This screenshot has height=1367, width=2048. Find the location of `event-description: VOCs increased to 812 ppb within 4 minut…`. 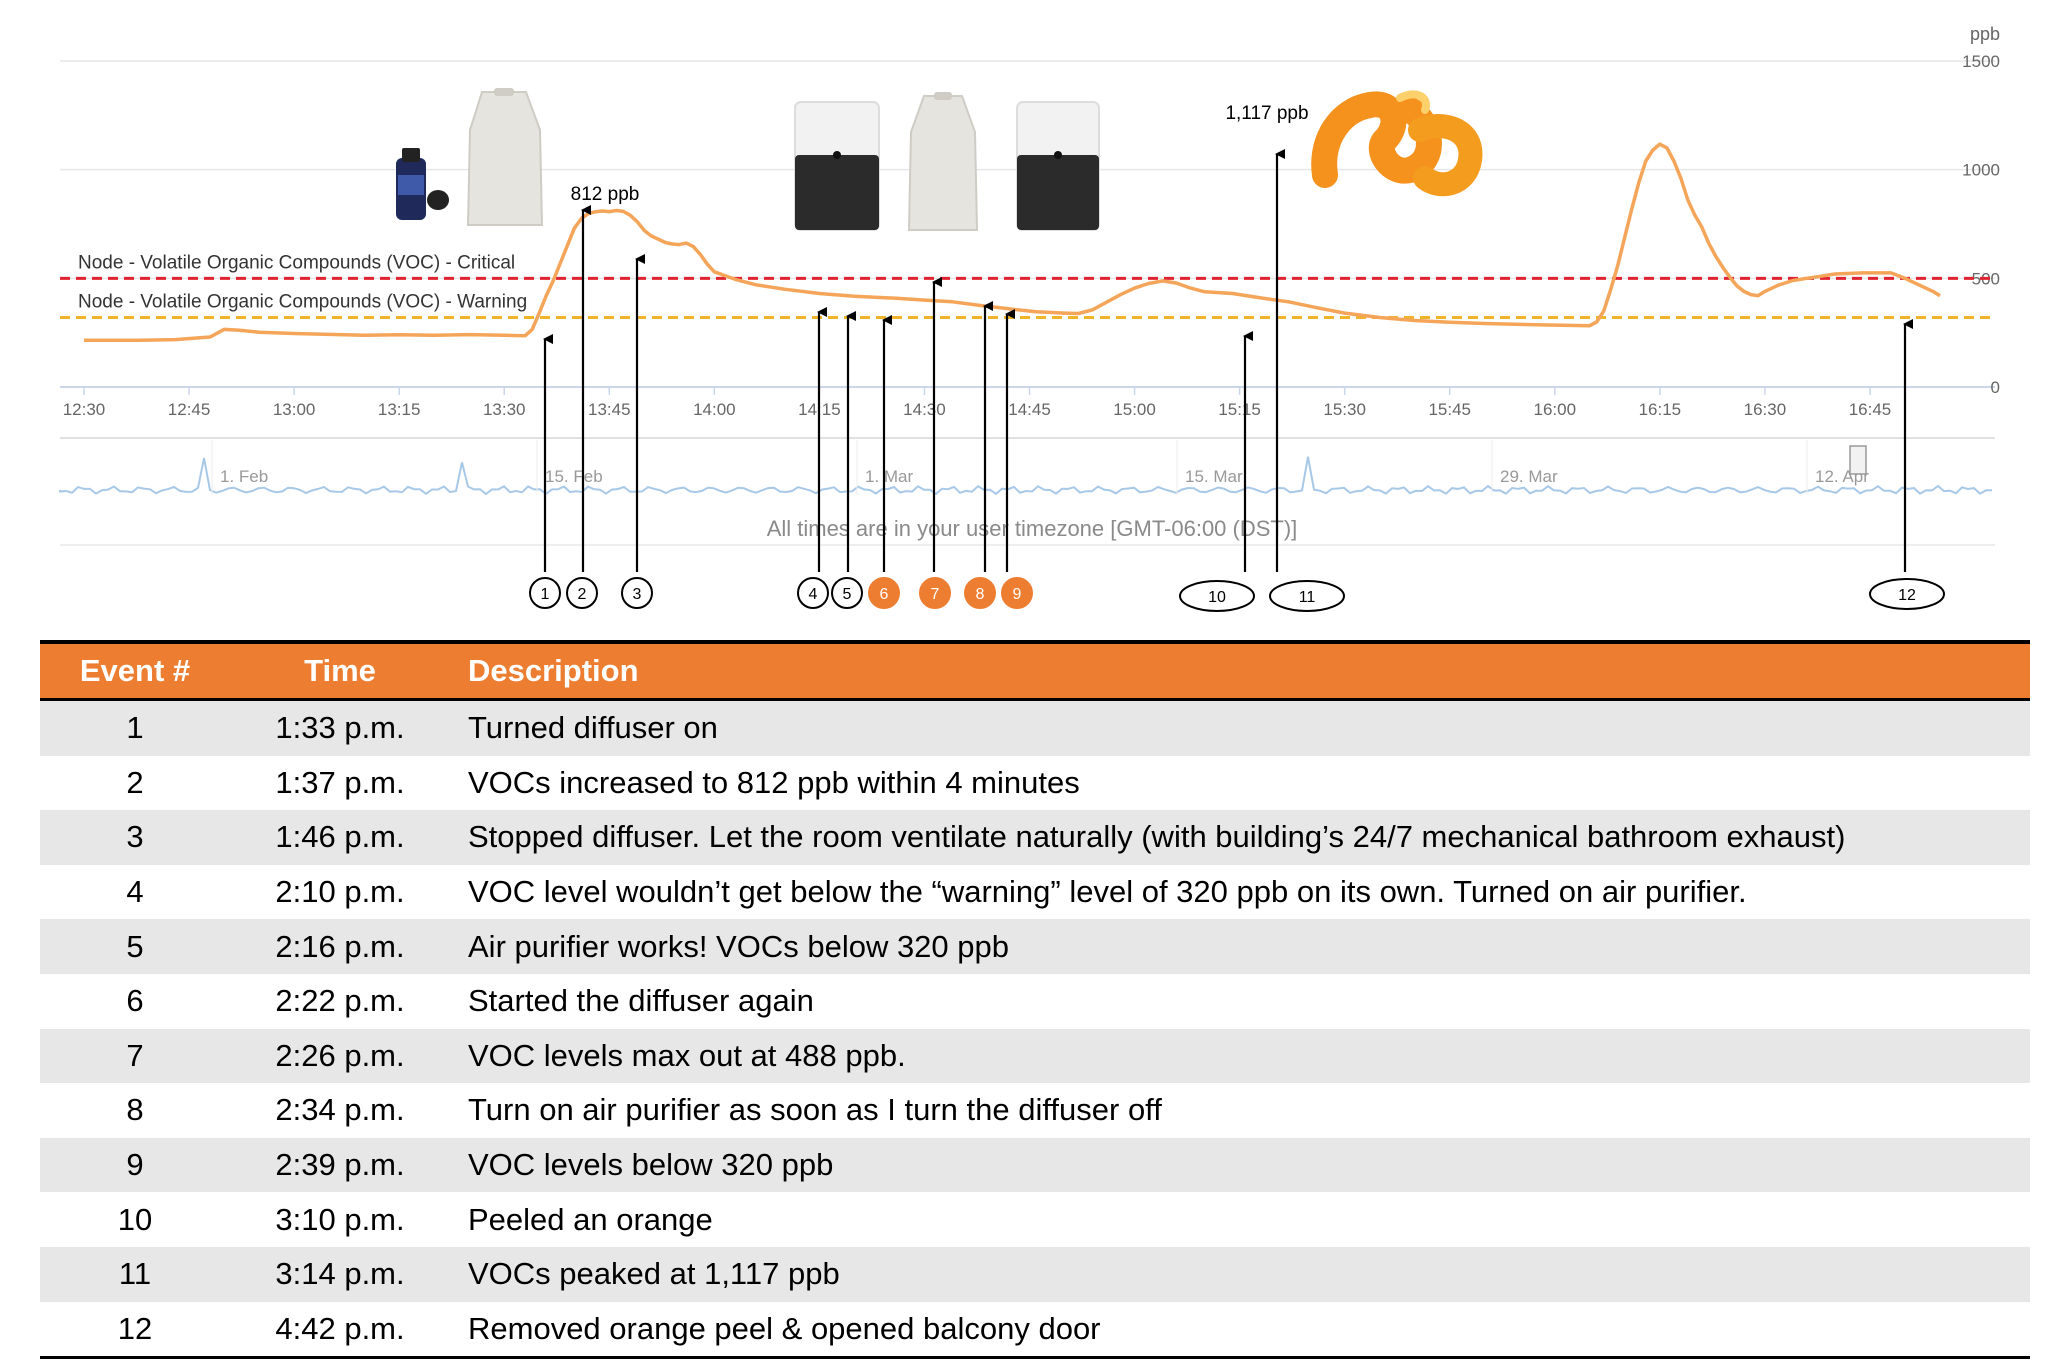

event-description: VOCs increased to 812 ppb within 4 minut… is located at coordinates (1240, 783).